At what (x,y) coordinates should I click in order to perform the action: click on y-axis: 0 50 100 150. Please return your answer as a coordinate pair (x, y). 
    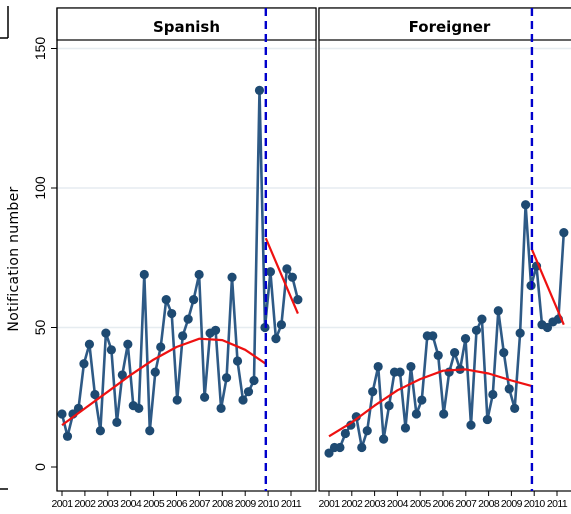
    Looking at the image, I should click on (45, 249).